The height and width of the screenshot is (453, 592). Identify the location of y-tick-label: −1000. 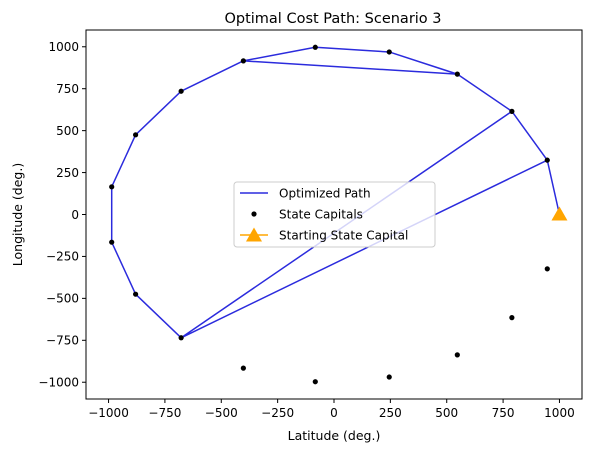
(58, 383).